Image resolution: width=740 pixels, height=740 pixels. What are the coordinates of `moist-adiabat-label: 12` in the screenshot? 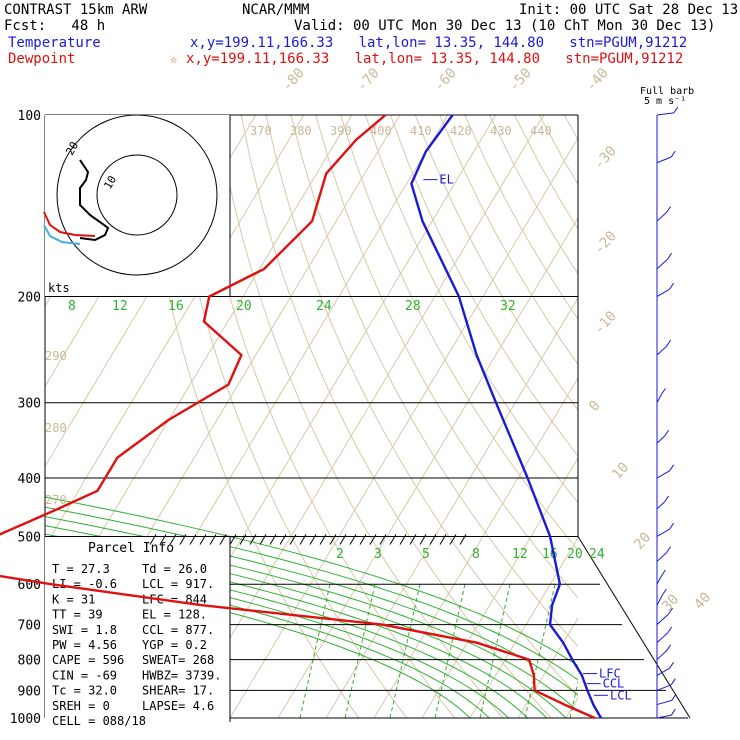 It's located at (120, 306).